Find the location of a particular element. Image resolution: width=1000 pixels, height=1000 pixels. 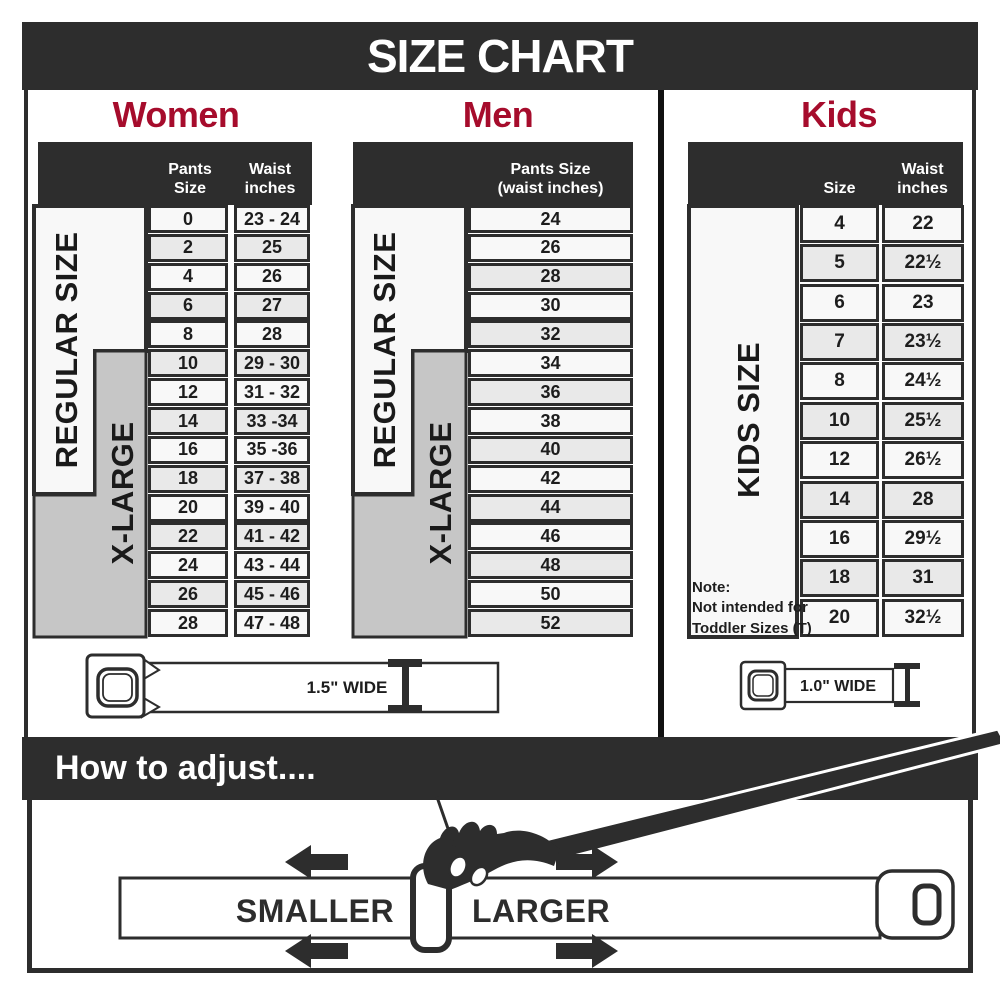

size-cell: 2 is located at coordinates (188, 247).